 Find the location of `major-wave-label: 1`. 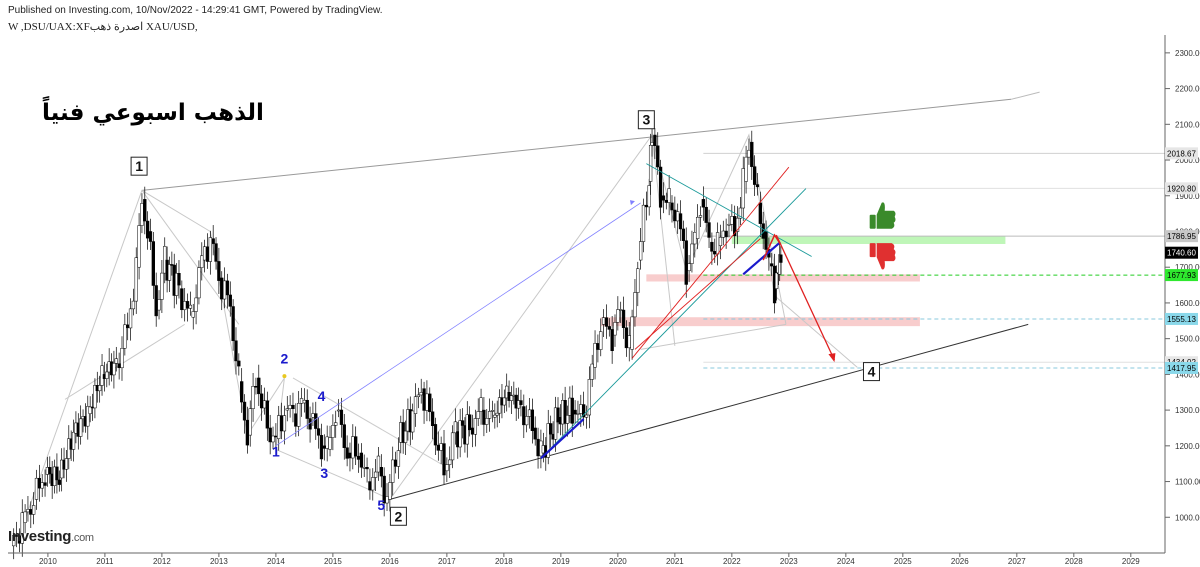

major-wave-label: 1 is located at coordinates (139, 166).